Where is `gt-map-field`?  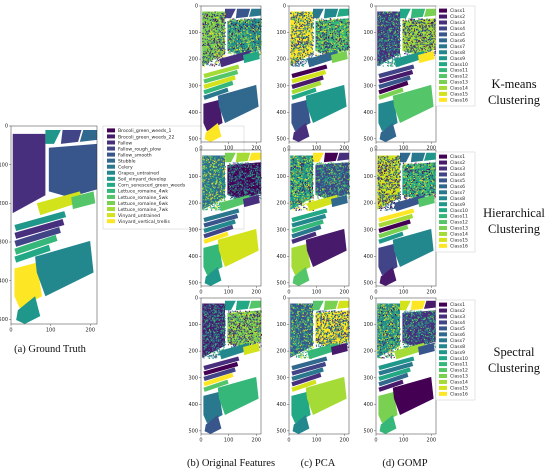 gt-map-field is located at coordinates (39, 229).